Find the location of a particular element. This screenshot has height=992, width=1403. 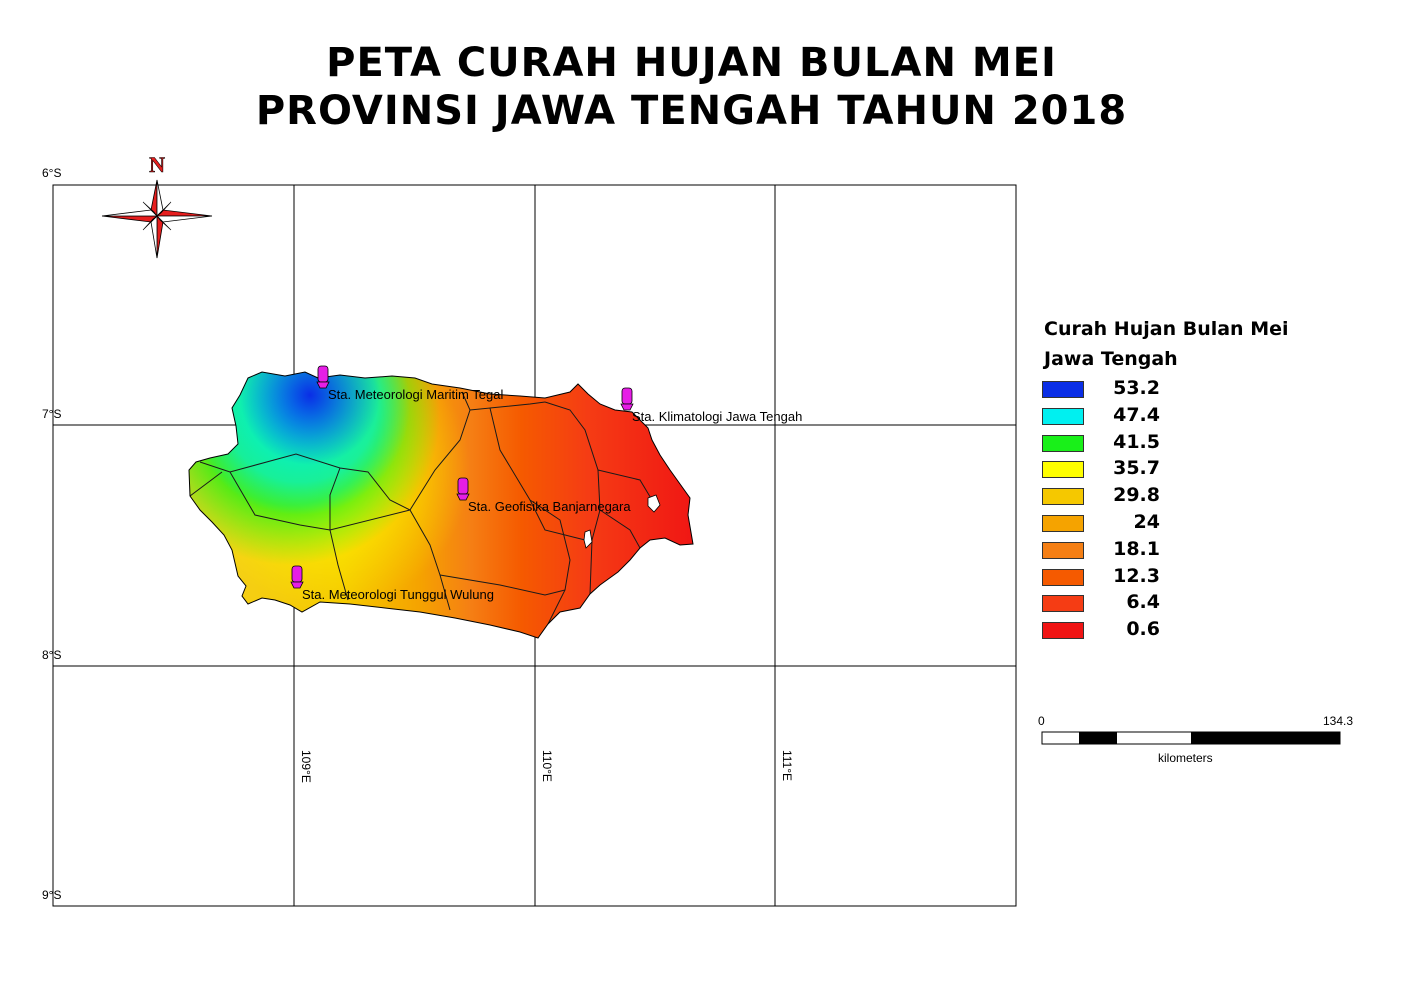

legend-label: 47.4 is located at coordinates (1136, 414).